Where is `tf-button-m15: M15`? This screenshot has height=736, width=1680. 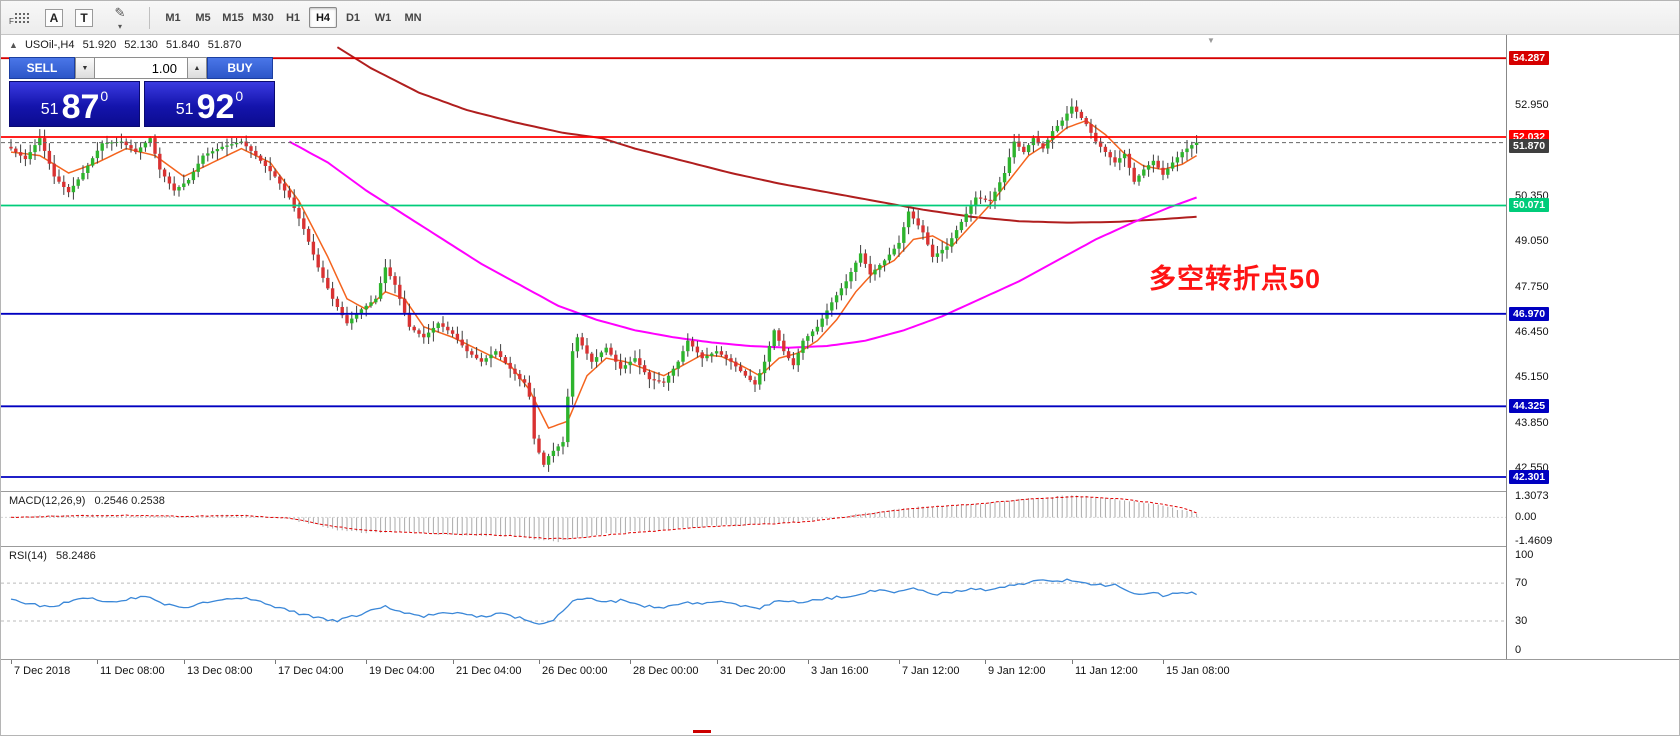 tf-button-m15: M15 is located at coordinates (233, 17).